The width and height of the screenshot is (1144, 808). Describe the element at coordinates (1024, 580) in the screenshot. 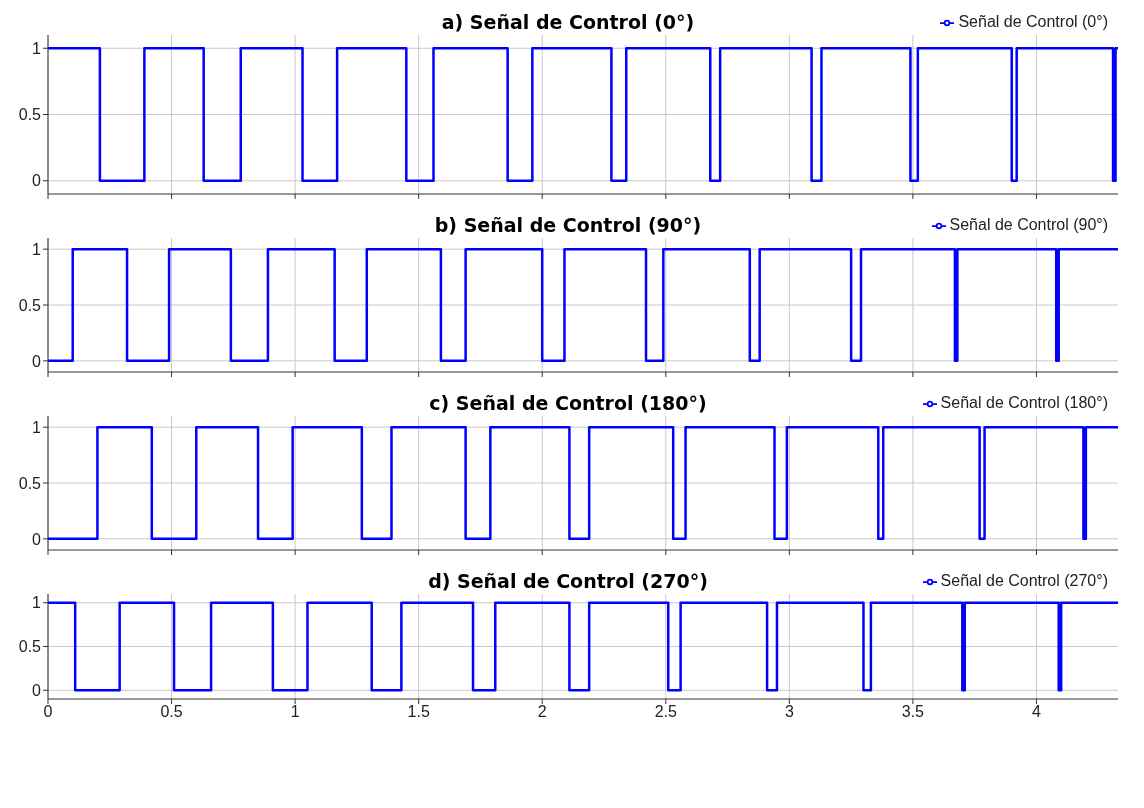

I see `legend-label: Señal de Control (270°)` at that location.